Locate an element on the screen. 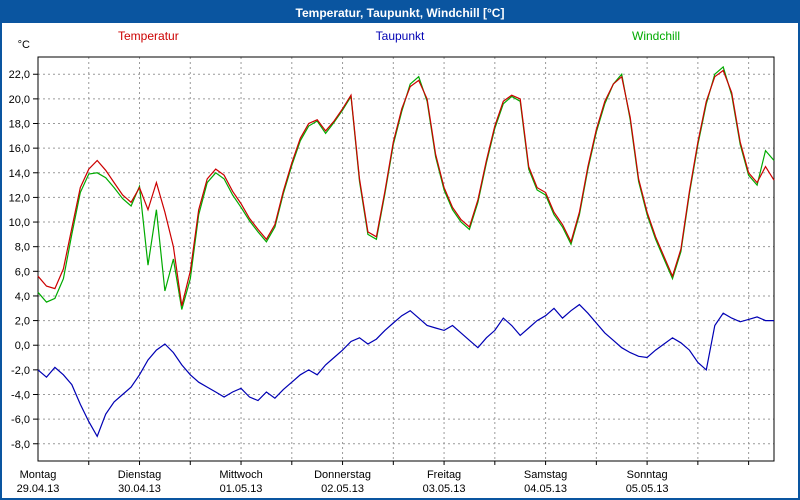  x-date-label: 03.05.13 is located at coordinates (444, 489).